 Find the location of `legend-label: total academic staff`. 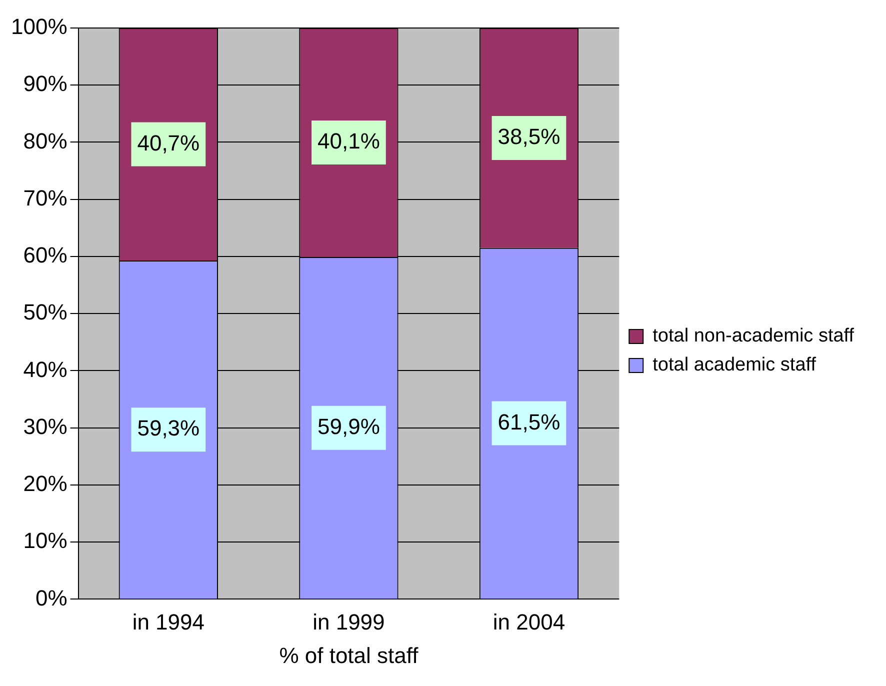

legend-label: total academic staff is located at coordinates (734, 365).